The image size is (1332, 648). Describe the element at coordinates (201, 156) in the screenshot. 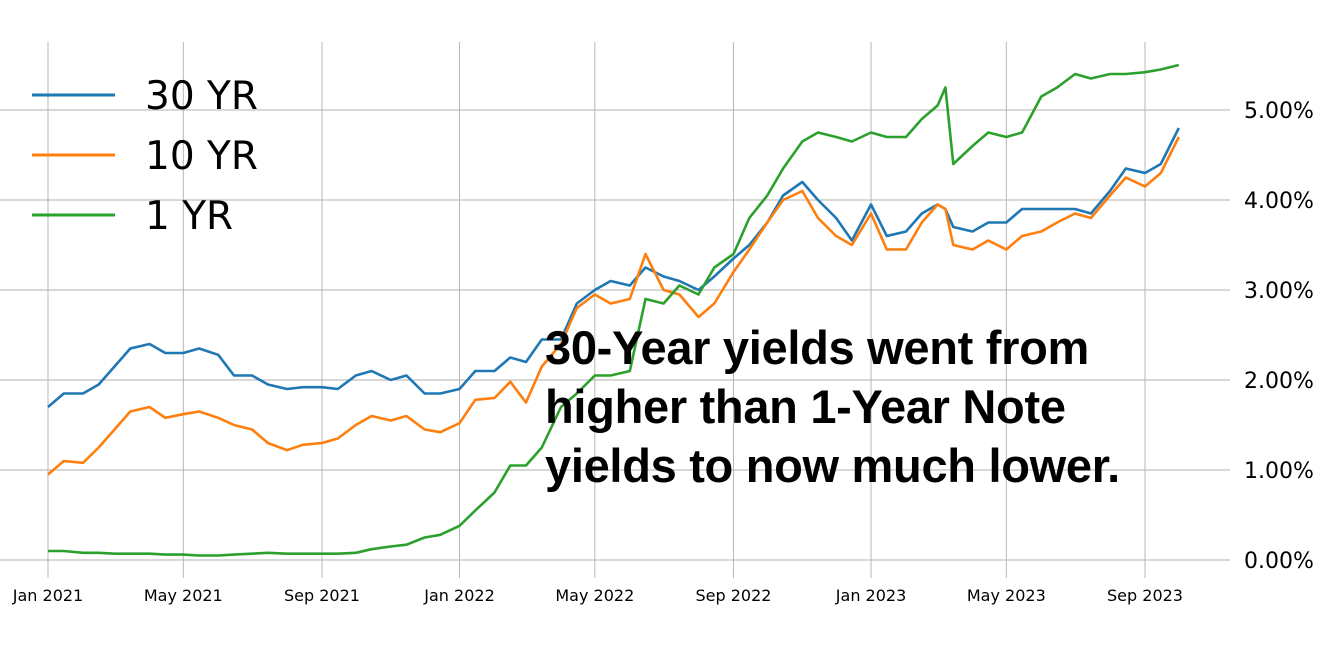

I see `legend-label: 10 YR` at that location.